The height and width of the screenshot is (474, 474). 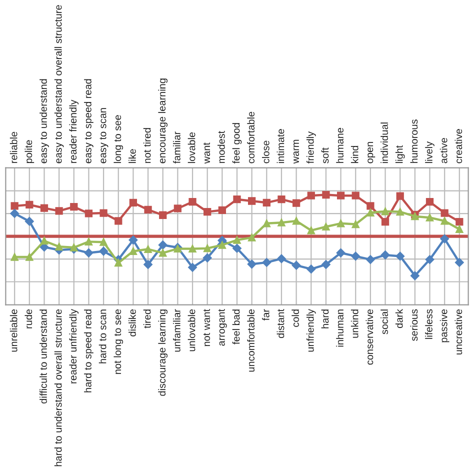 I want to click on text: easy to understand overall structure, so click(x=59, y=84).